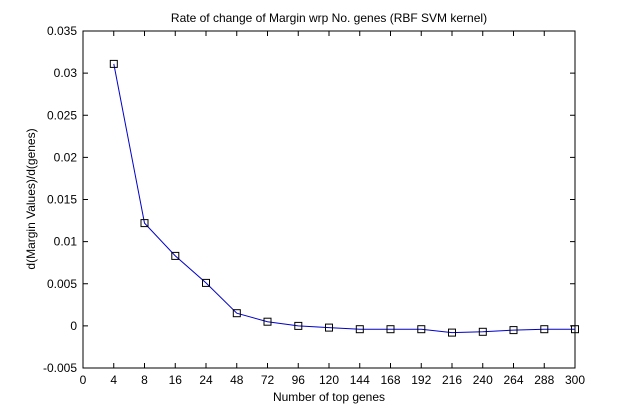 The image size is (634, 415). I want to click on x-tick-label: 120, so click(329, 380).